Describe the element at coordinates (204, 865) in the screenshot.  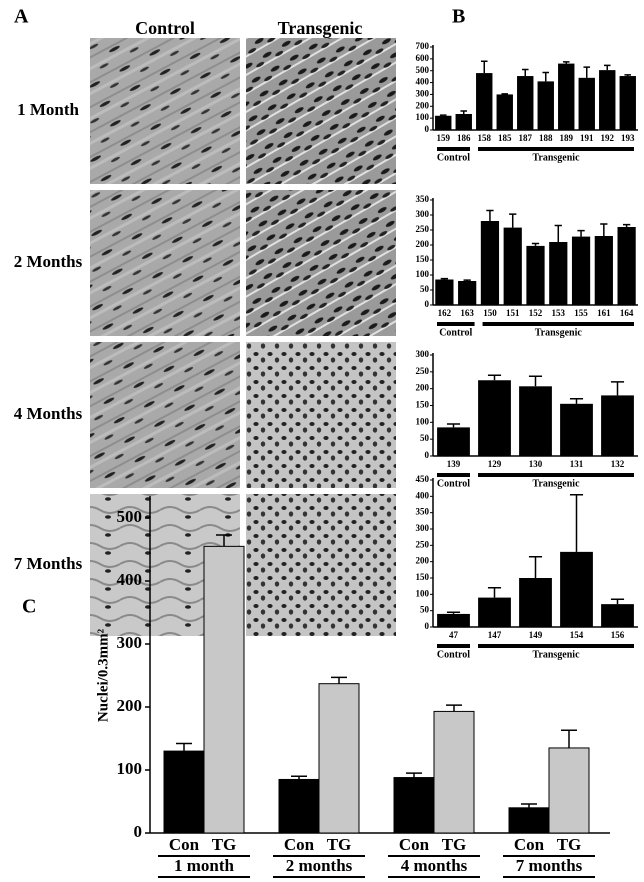
I see `x-tick-label: 1 month` at that location.